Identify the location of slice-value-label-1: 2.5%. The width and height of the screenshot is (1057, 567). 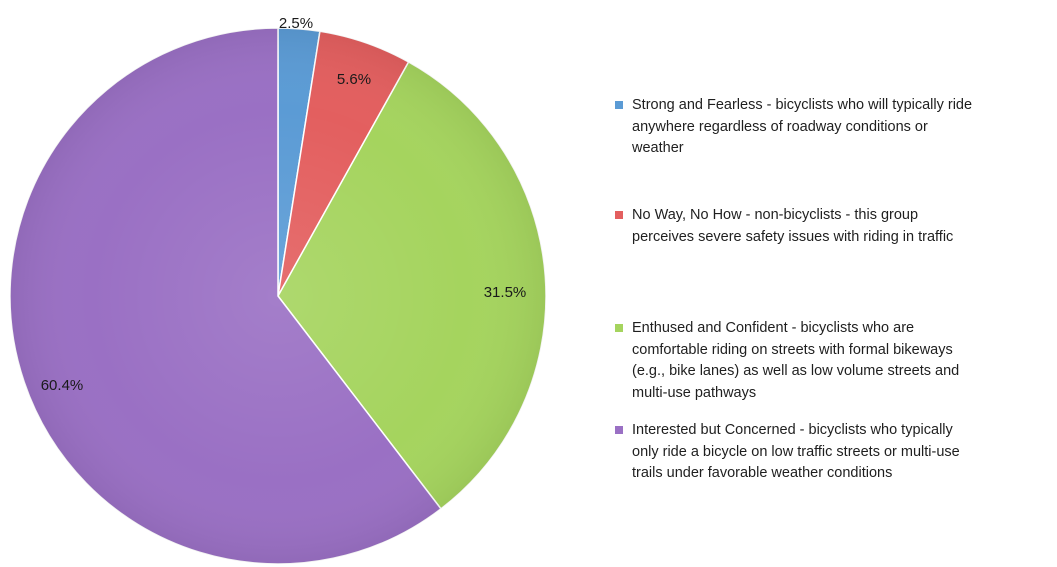
(296, 23).